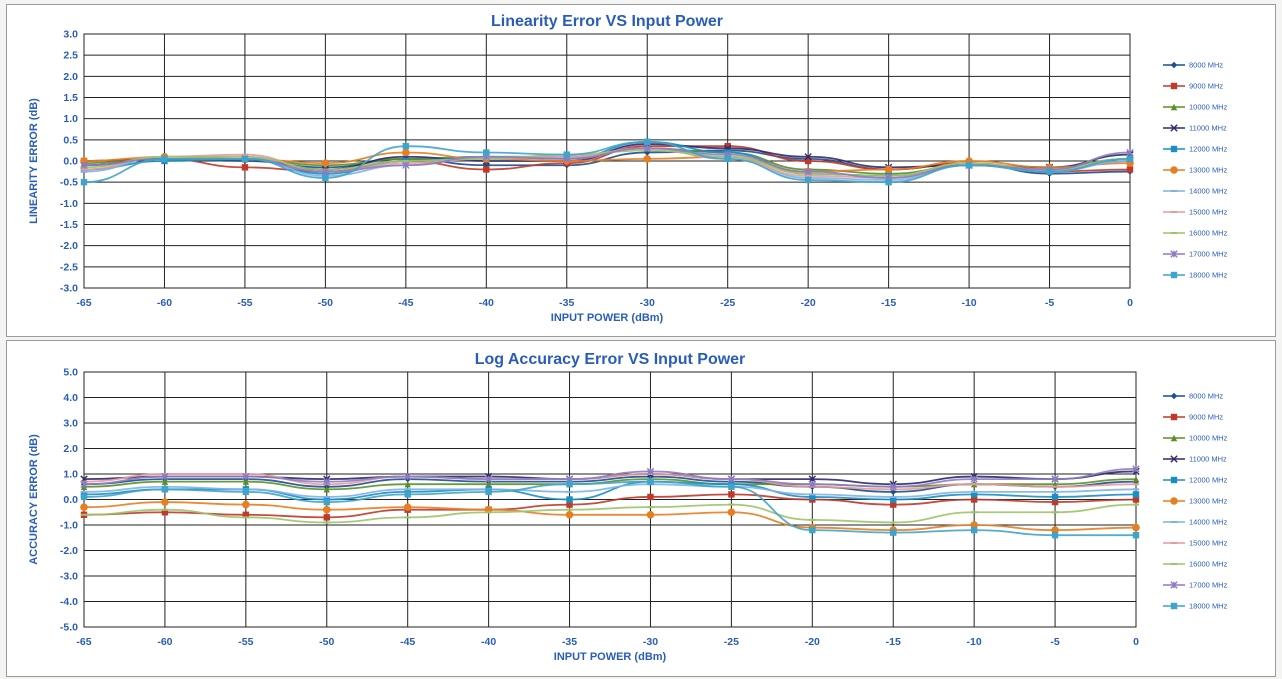 The image size is (1282, 679). Describe the element at coordinates (1208, 275) in the screenshot. I see `linearity-legend-label: 18000 MHz` at that location.